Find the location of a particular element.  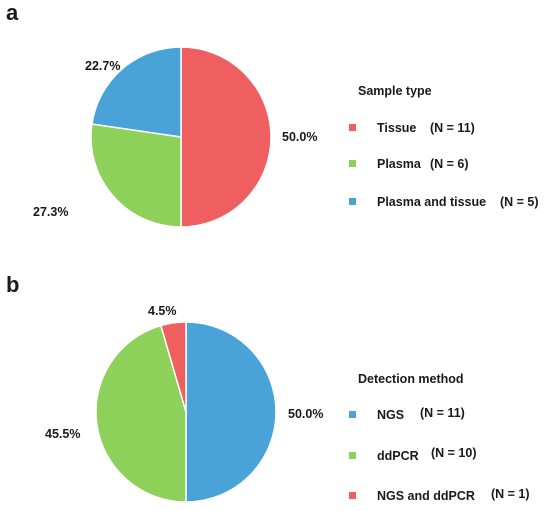

legend-swatch-plasma-and-tissue is located at coordinates (352, 201).